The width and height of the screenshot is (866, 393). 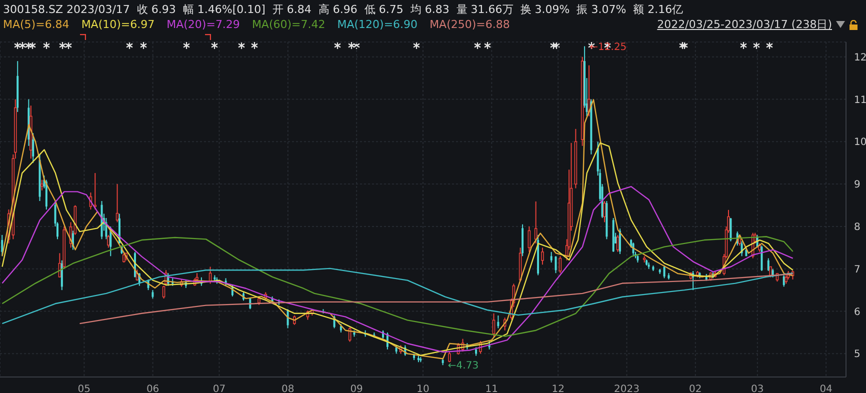 What do you see at coordinates (627, 388) in the screenshot?
I see `x-tick-label: 2023` at bounding box center [627, 388].